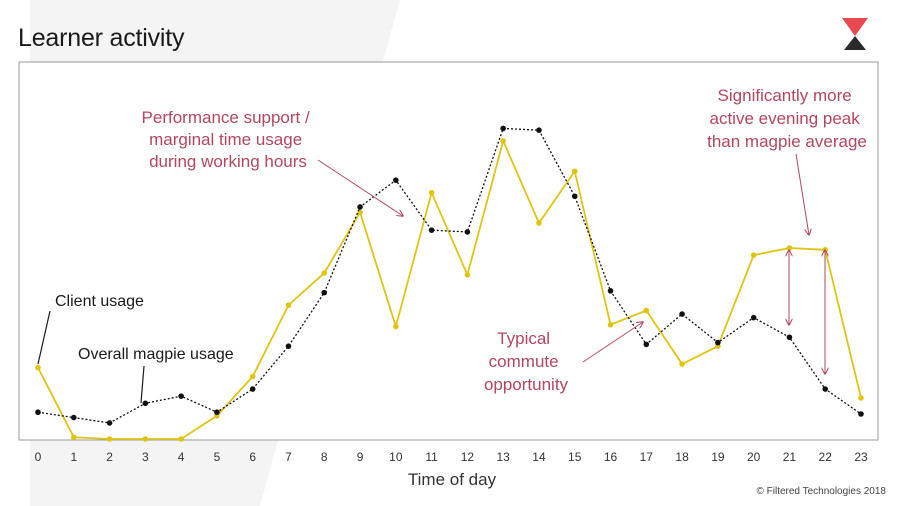 Image resolution: width=900 pixels, height=506 pixels. Describe the element at coordinates (226, 117) in the screenshot. I see `performance-line-1: Performance support /` at that location.